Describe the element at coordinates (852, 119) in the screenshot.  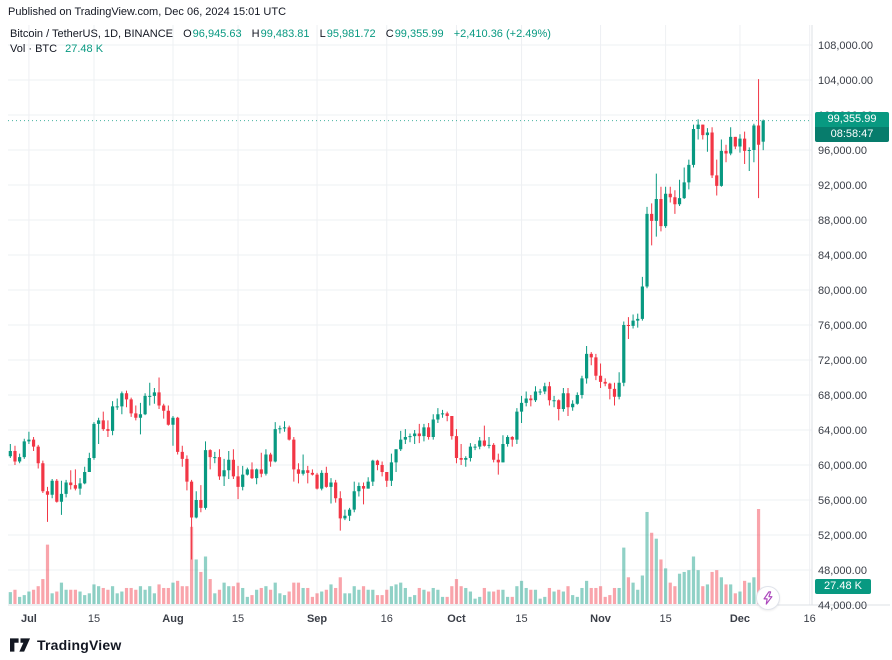
I see `last-price-value: 99,355.99` at that location.